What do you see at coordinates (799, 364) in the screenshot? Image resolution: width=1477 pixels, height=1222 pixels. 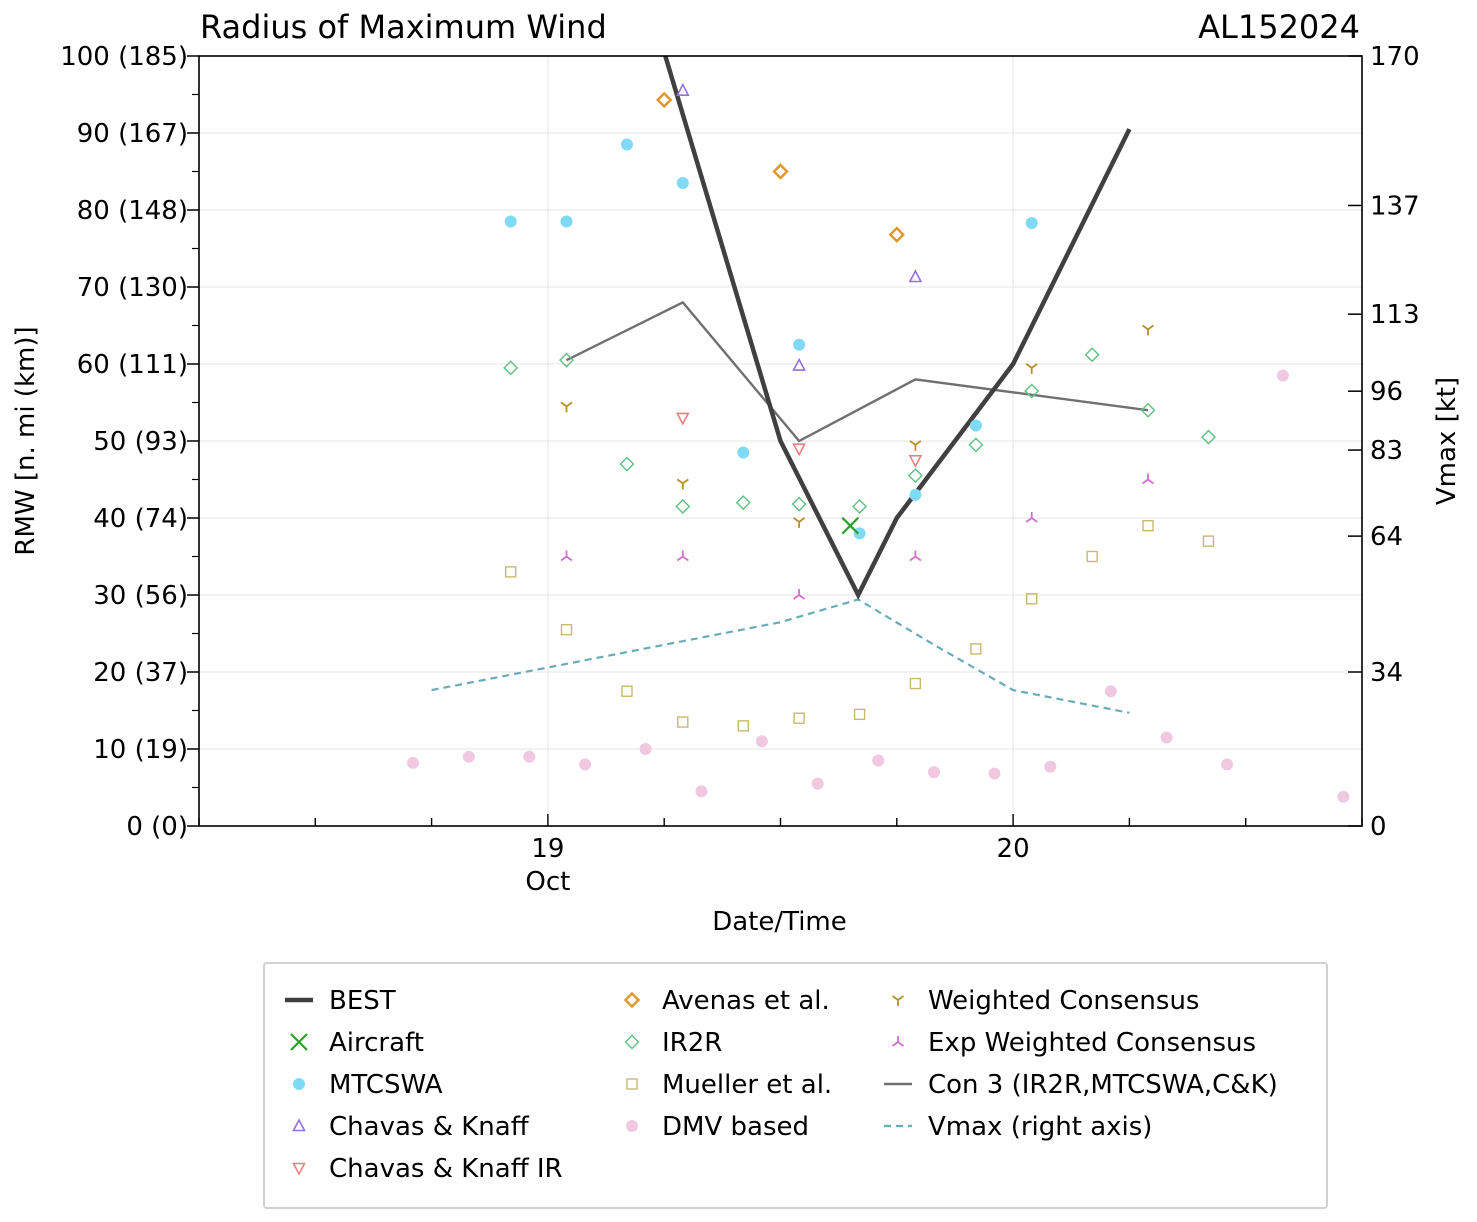 I see `chavas_knaff-point-shape` at bounding box center [799, 364].